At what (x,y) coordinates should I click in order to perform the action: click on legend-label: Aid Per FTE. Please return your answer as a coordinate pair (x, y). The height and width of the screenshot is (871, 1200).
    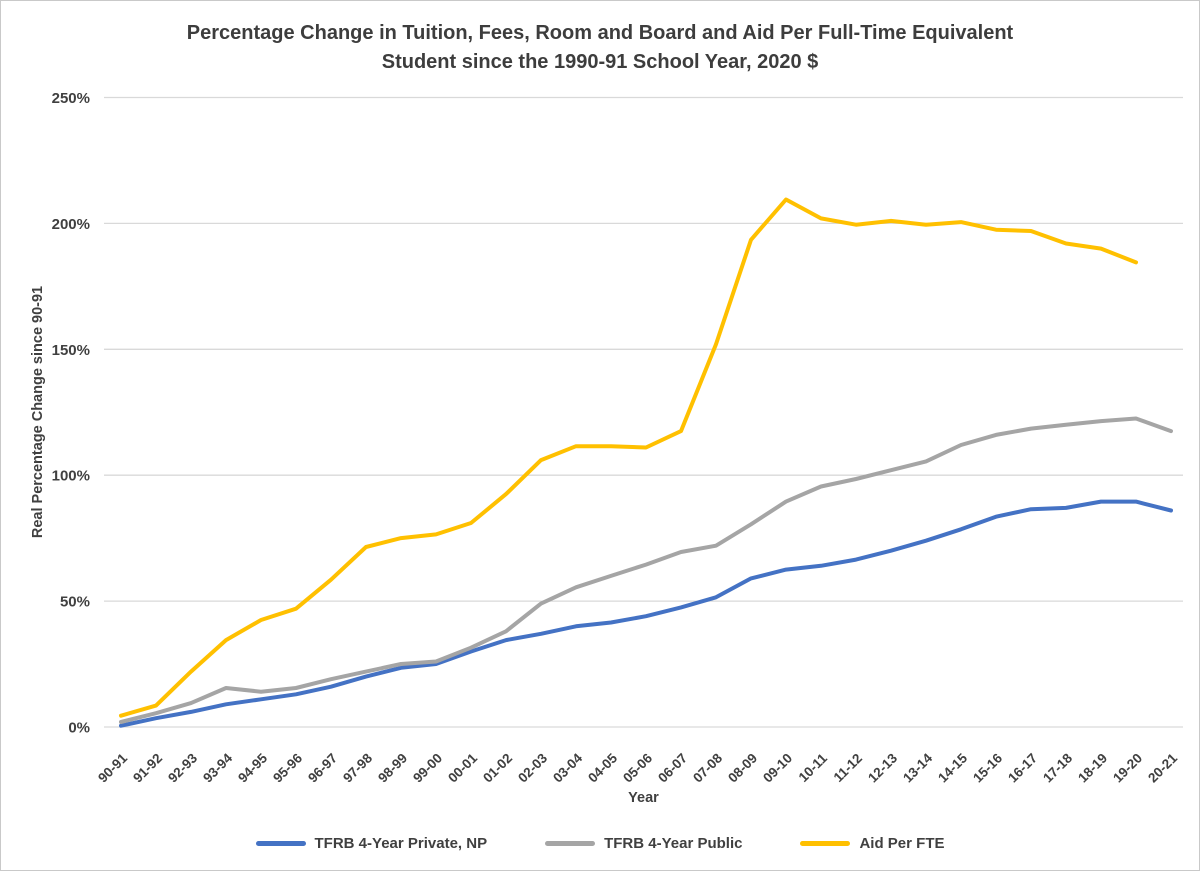
    Looking at the image, I should click on (902, 843).